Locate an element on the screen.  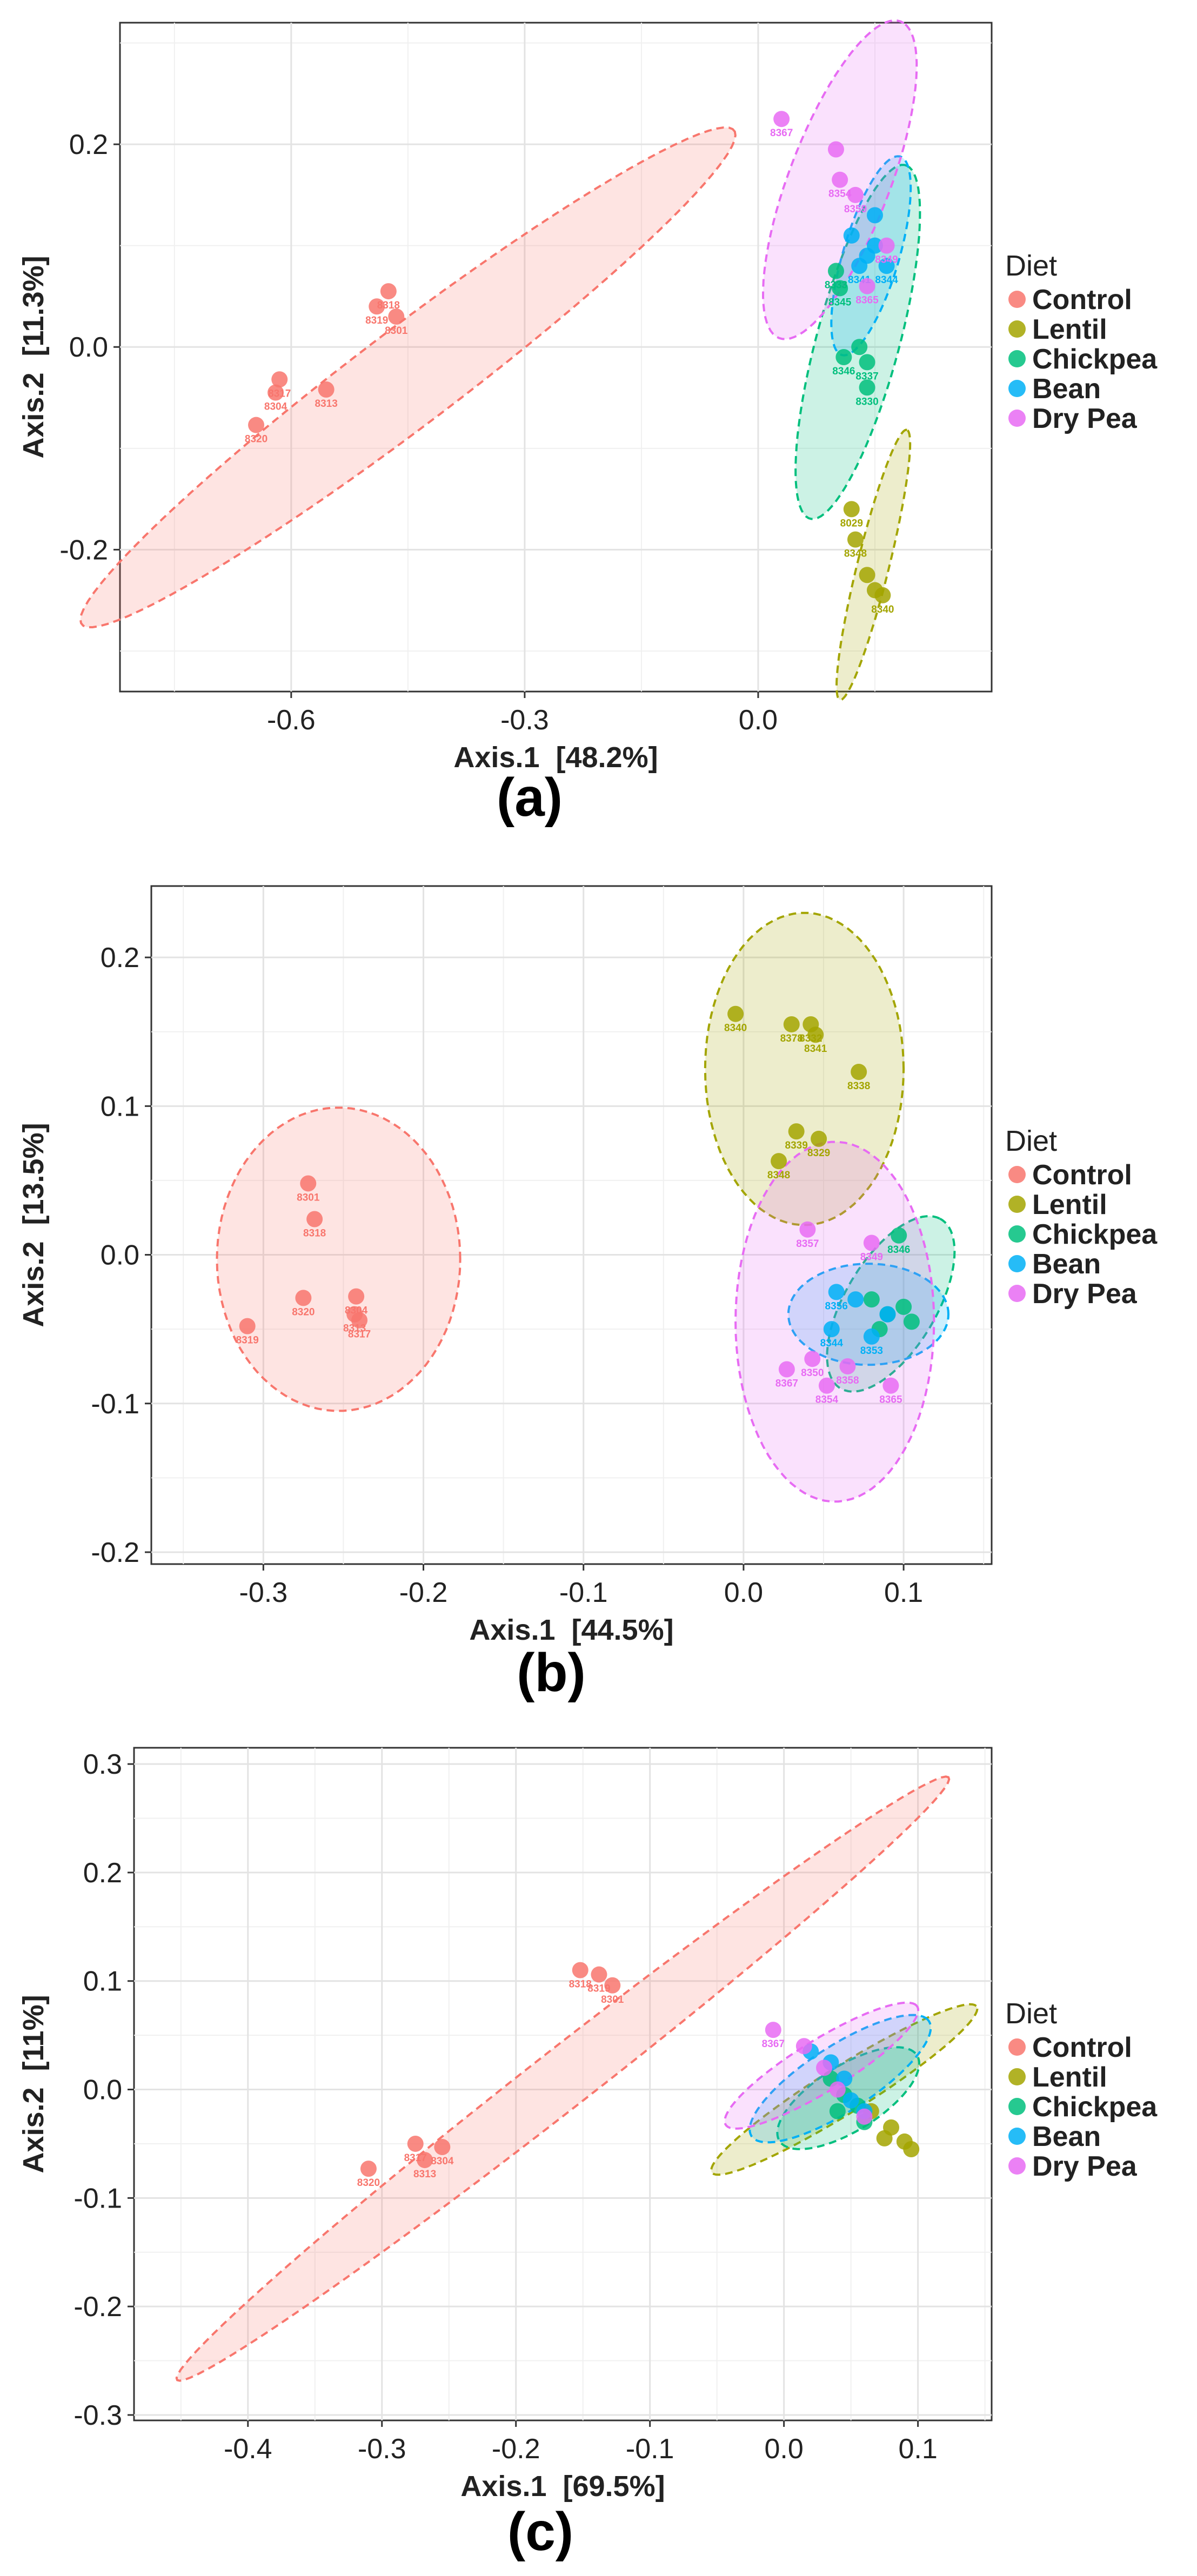
legend-label: Control is located at coordinates (1082, 300).